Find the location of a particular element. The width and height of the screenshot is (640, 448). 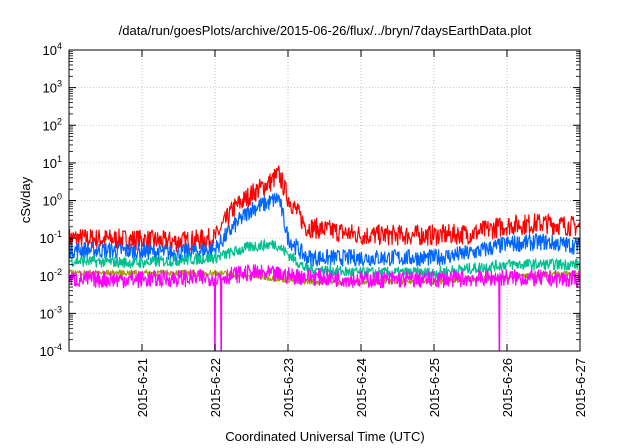

x-tick-label: 2015-6-22 is located at coordinates (215, 387).